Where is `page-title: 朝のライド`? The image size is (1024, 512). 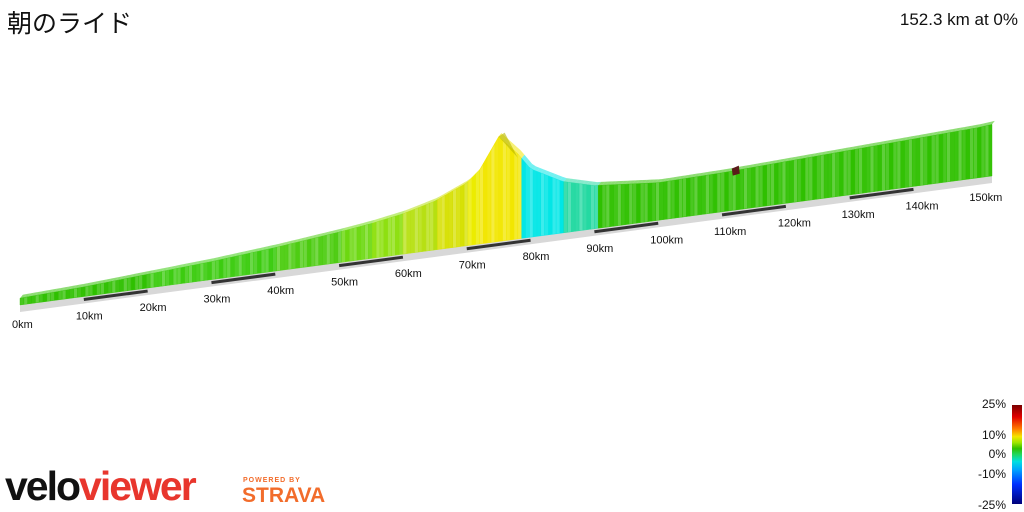
page-title: 朝のライド is located at coordinates (70, 23).